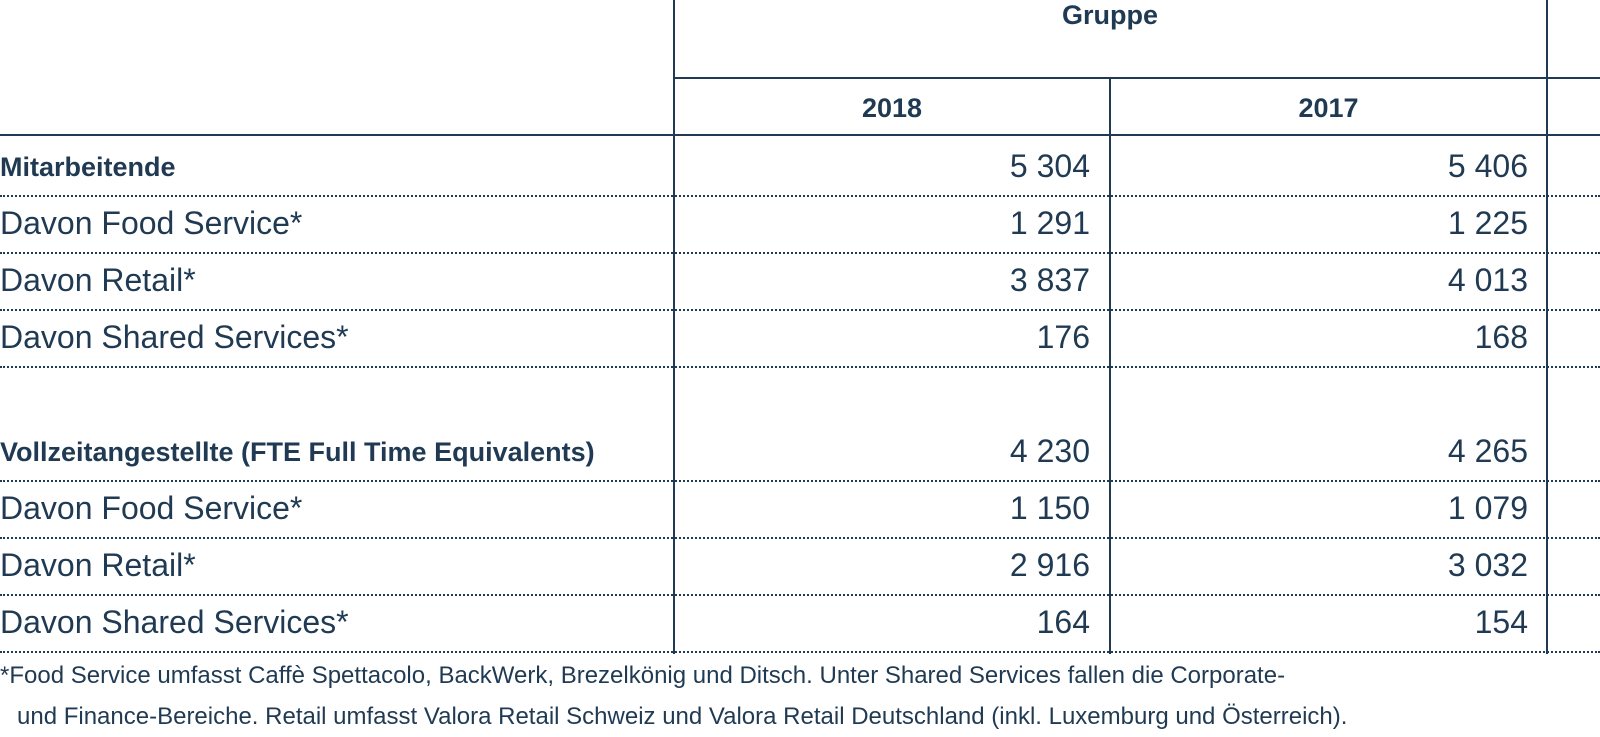 Image resolution: width=1600 pixels, height=737 pixels. What do you see at coordinates (892, 108) in the screenshot?
I see `year-header-2018: 2018` at bounding box center [892, 108].